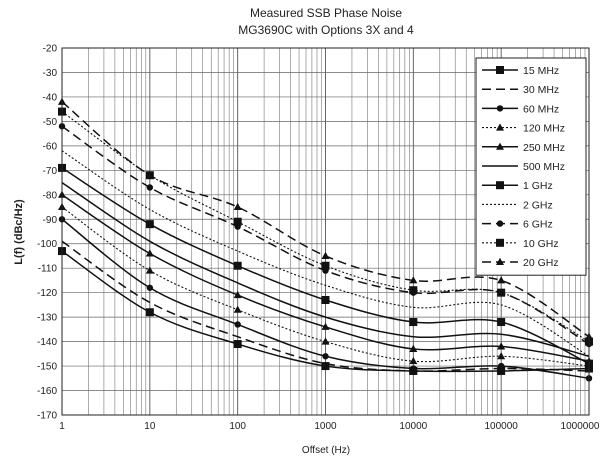 The width and height of the screenshot is (606, 459). I want to click on y-tick-label: -40, so click(50, 97).